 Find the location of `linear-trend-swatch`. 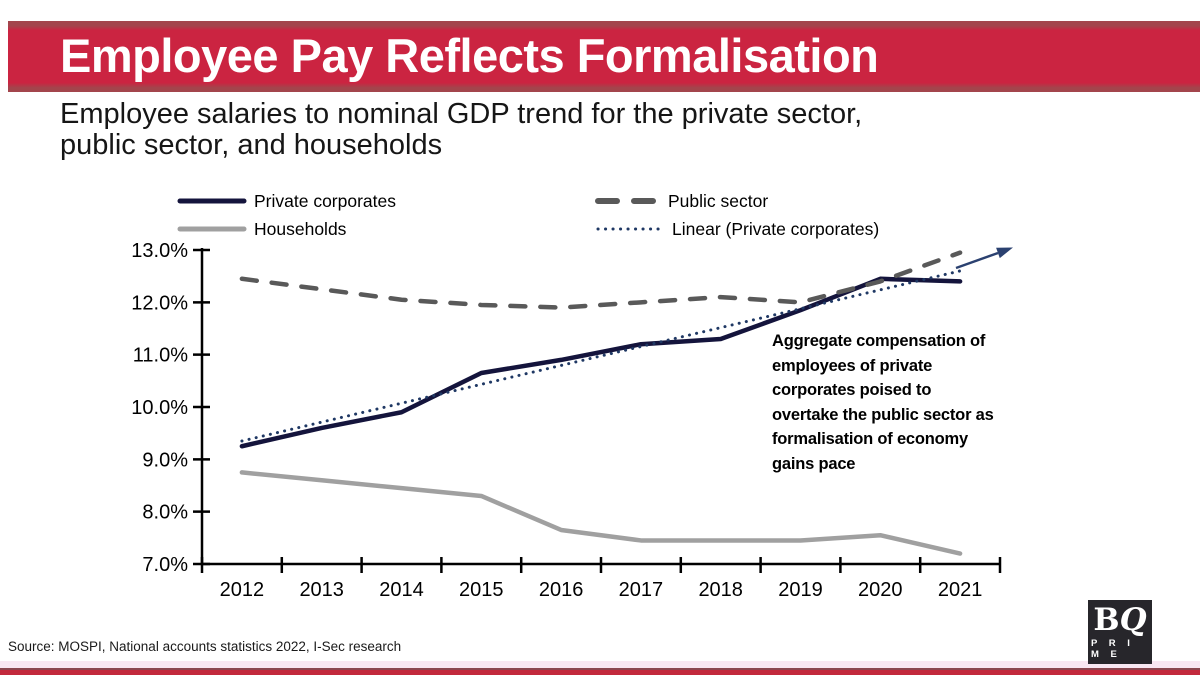

linear-trend-swatch is located at coordinates (630, 229).